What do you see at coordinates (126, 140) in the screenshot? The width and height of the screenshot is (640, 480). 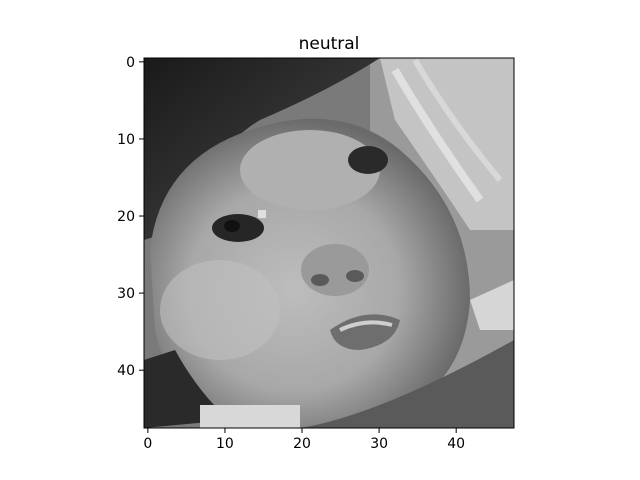 I see `y-tick-label: 10` at bounding box center [126, 140].